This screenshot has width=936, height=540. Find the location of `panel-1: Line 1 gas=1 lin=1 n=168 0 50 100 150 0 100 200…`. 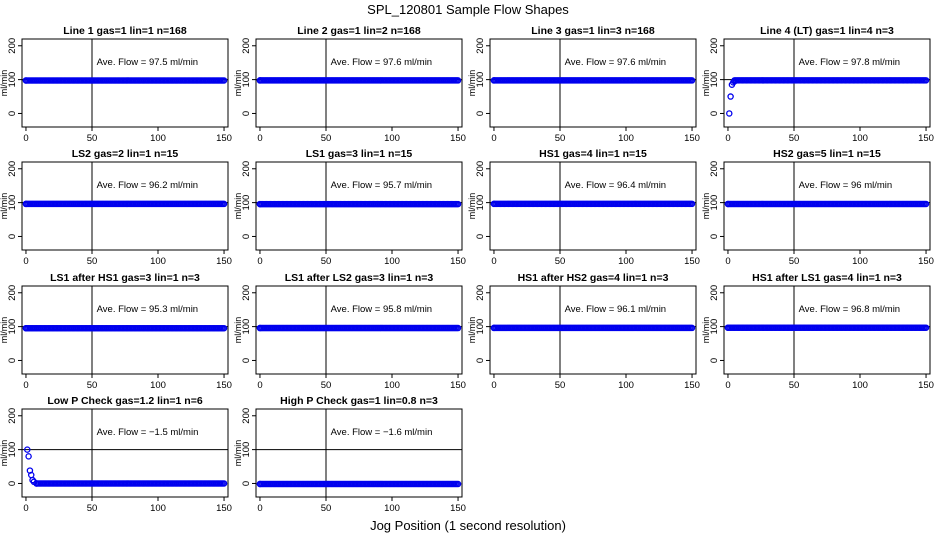

panel-1: Line 1 gas=1 lin=1 n=168 0 50 100 150 0 100 200… is located at coordinates (116, 84).